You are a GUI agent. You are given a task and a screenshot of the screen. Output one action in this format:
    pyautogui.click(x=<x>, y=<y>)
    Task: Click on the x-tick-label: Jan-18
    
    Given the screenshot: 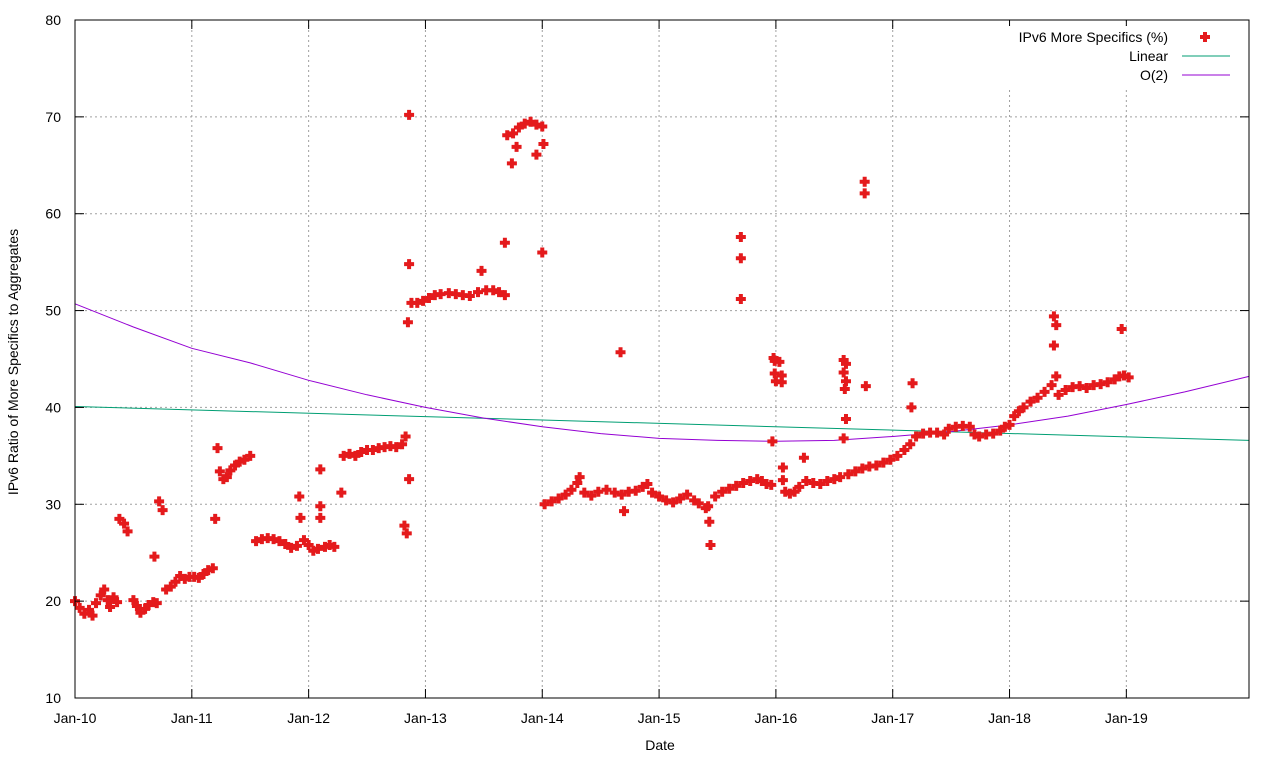 What is the action you would take?
    pyautogui.click(x=1009, y=718)
    